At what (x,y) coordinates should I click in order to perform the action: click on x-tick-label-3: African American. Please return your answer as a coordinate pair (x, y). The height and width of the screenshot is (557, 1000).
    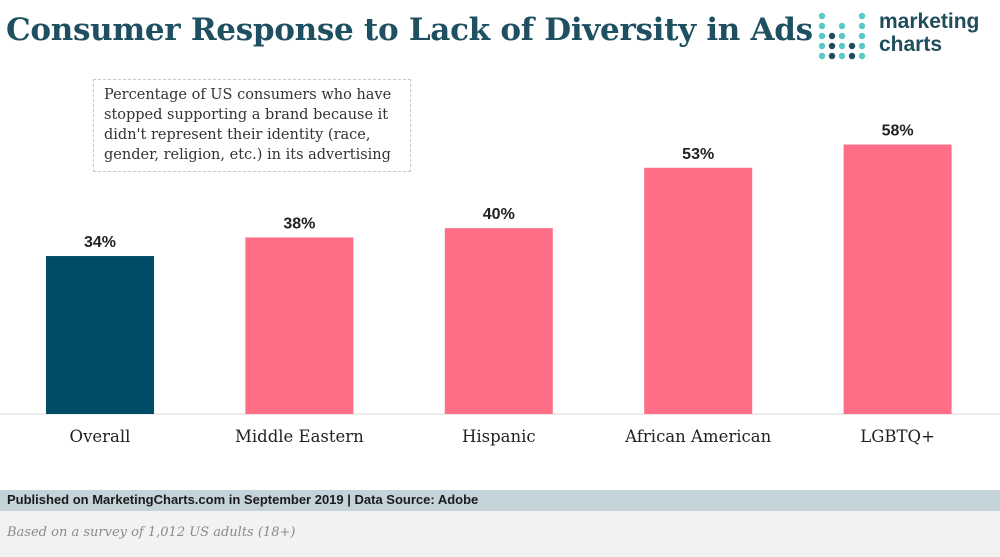
    Looking at the image, I should click on (697, 436).